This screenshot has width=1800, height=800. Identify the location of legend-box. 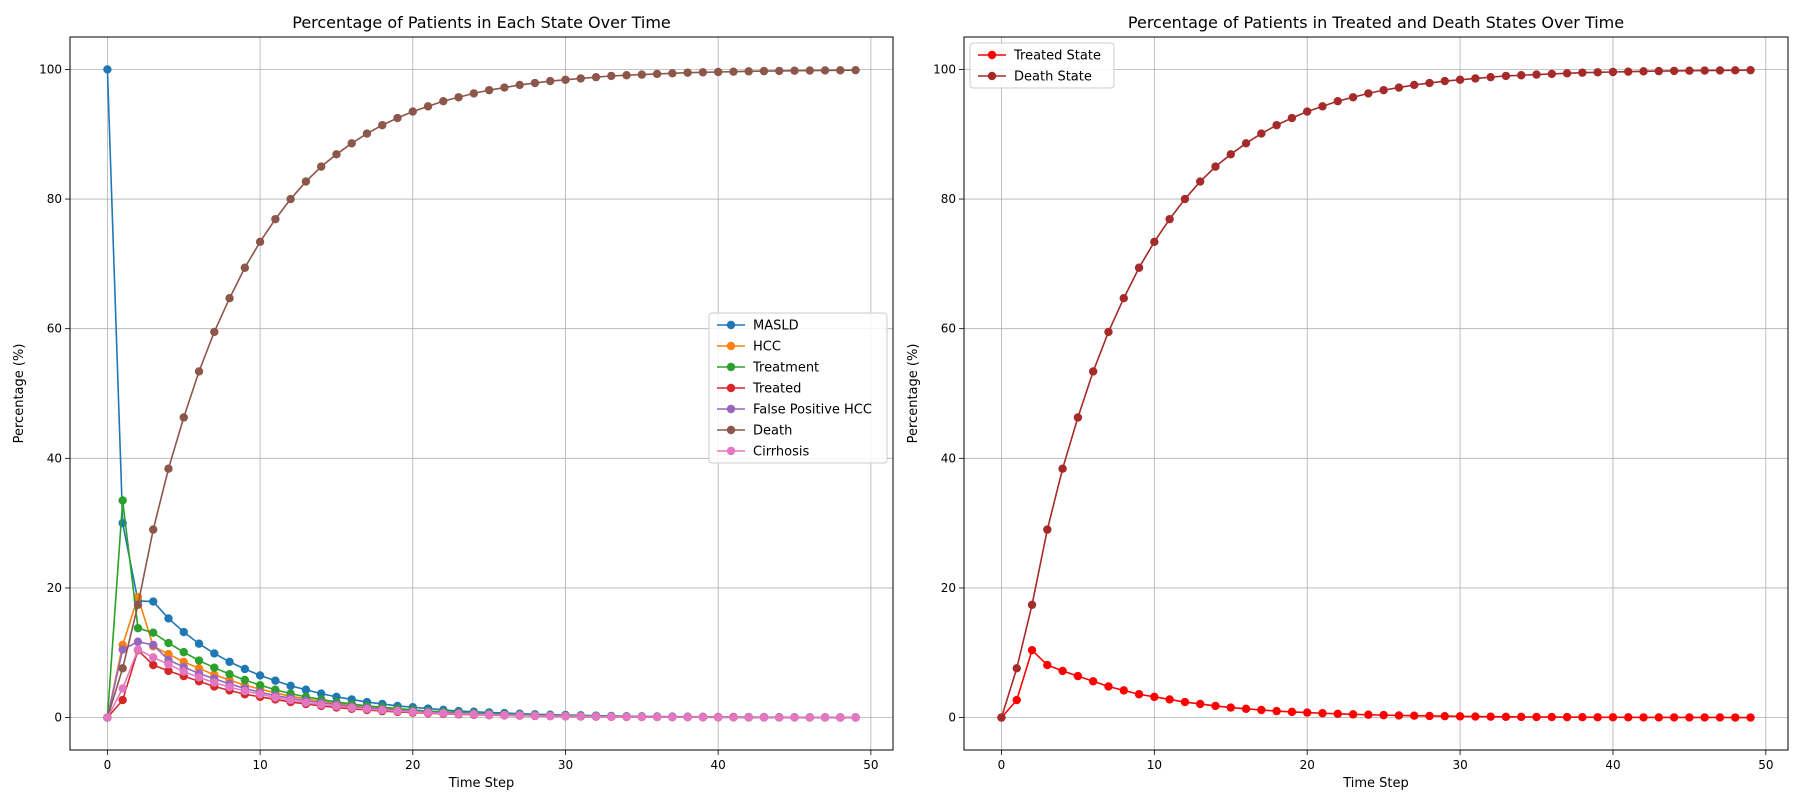
(798, 388).